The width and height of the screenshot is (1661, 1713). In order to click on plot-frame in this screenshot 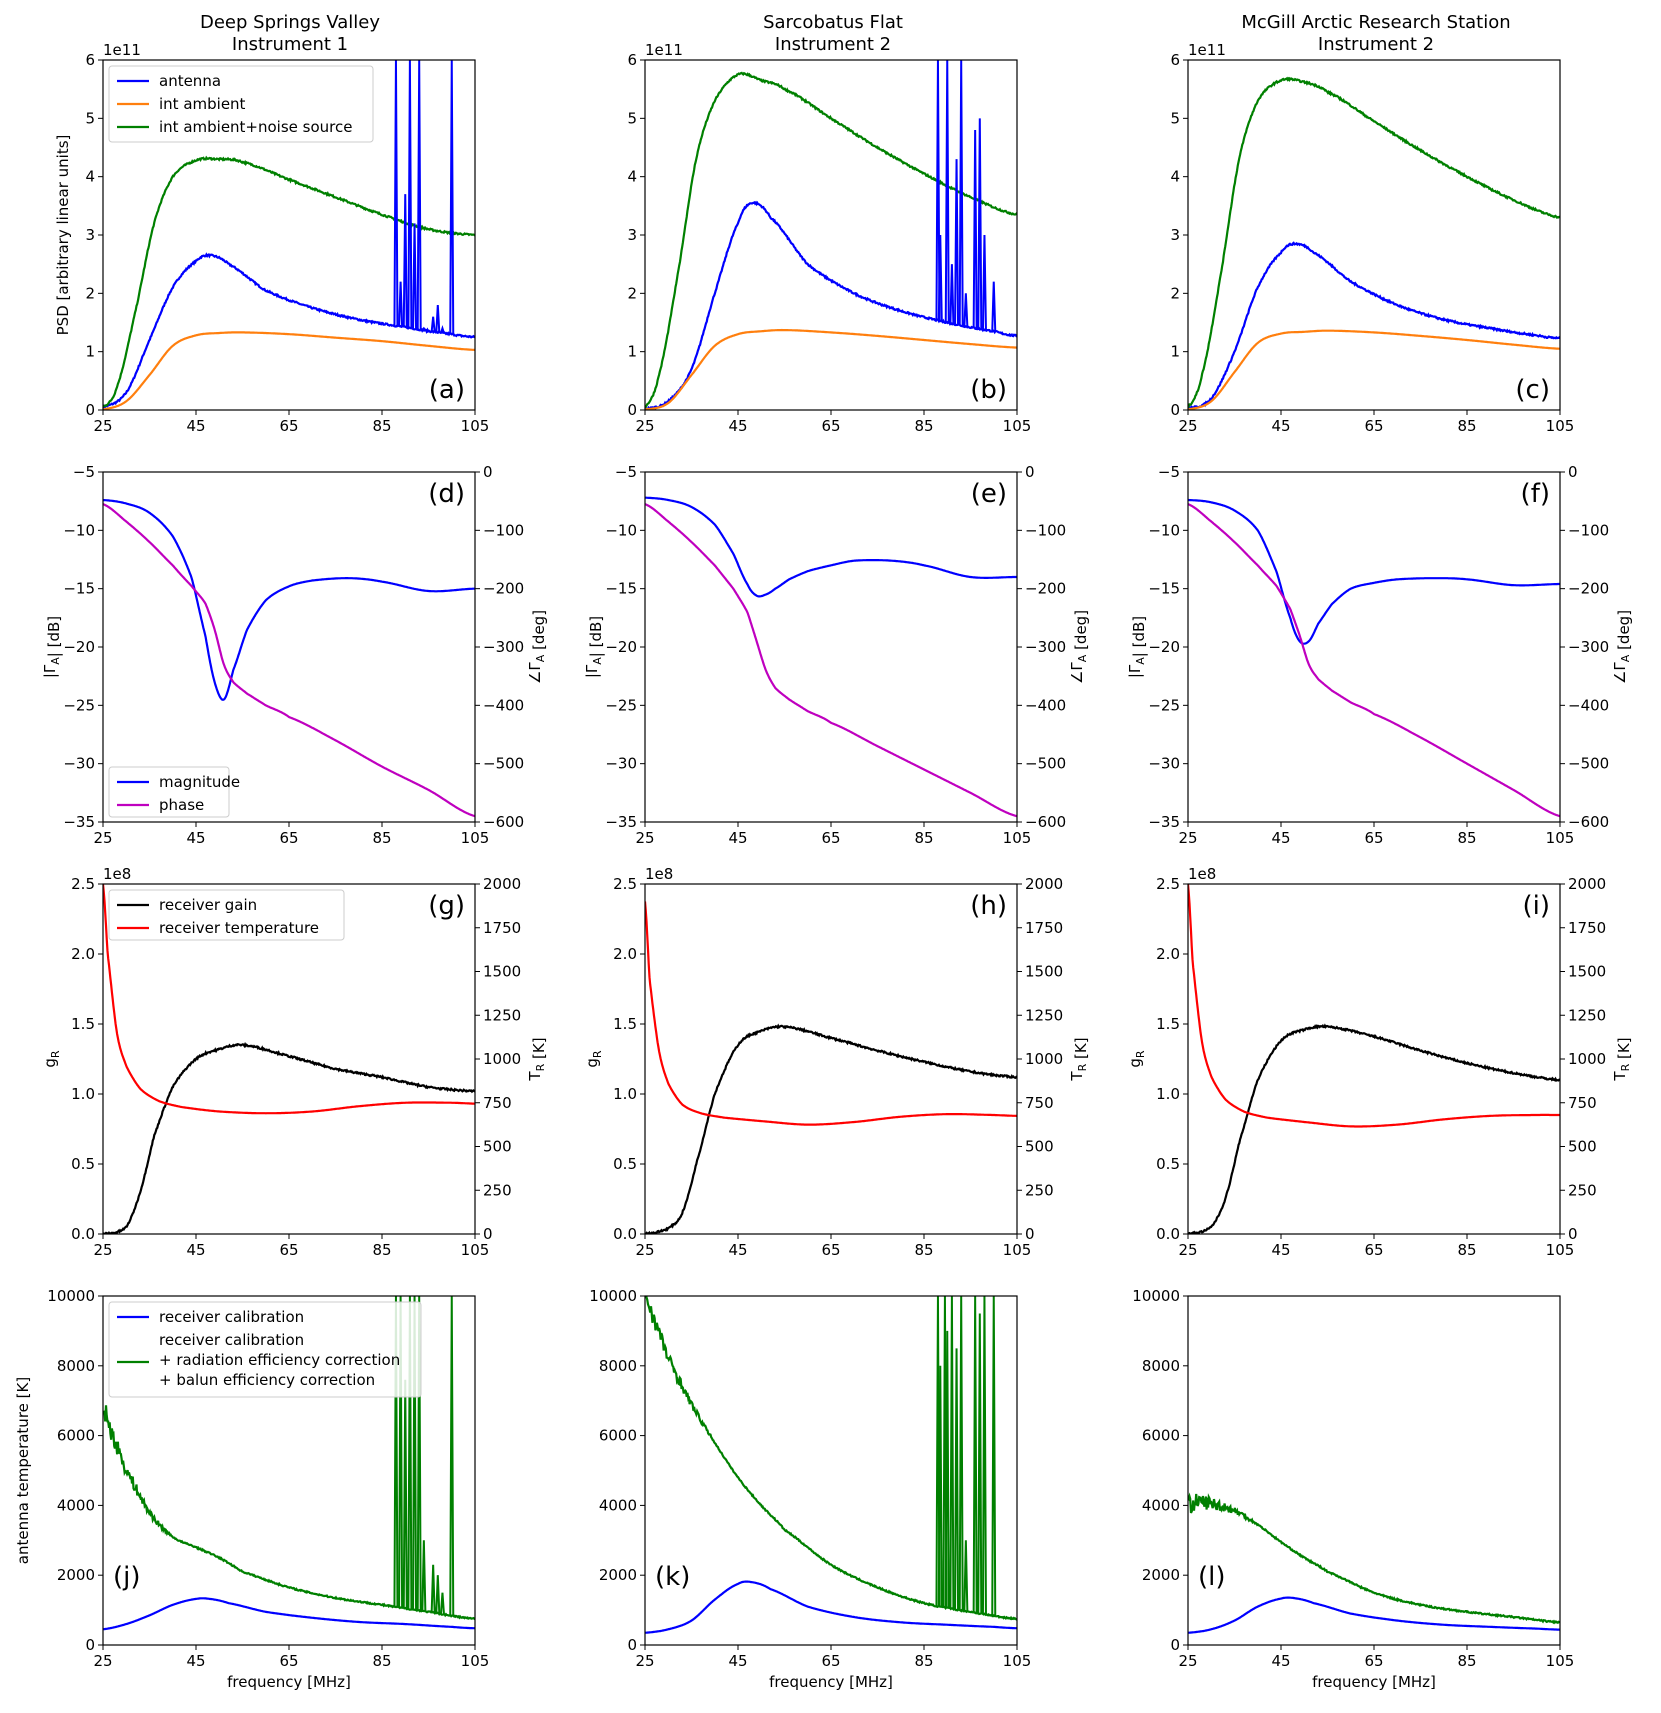, I will do `click(831, 1059)`.